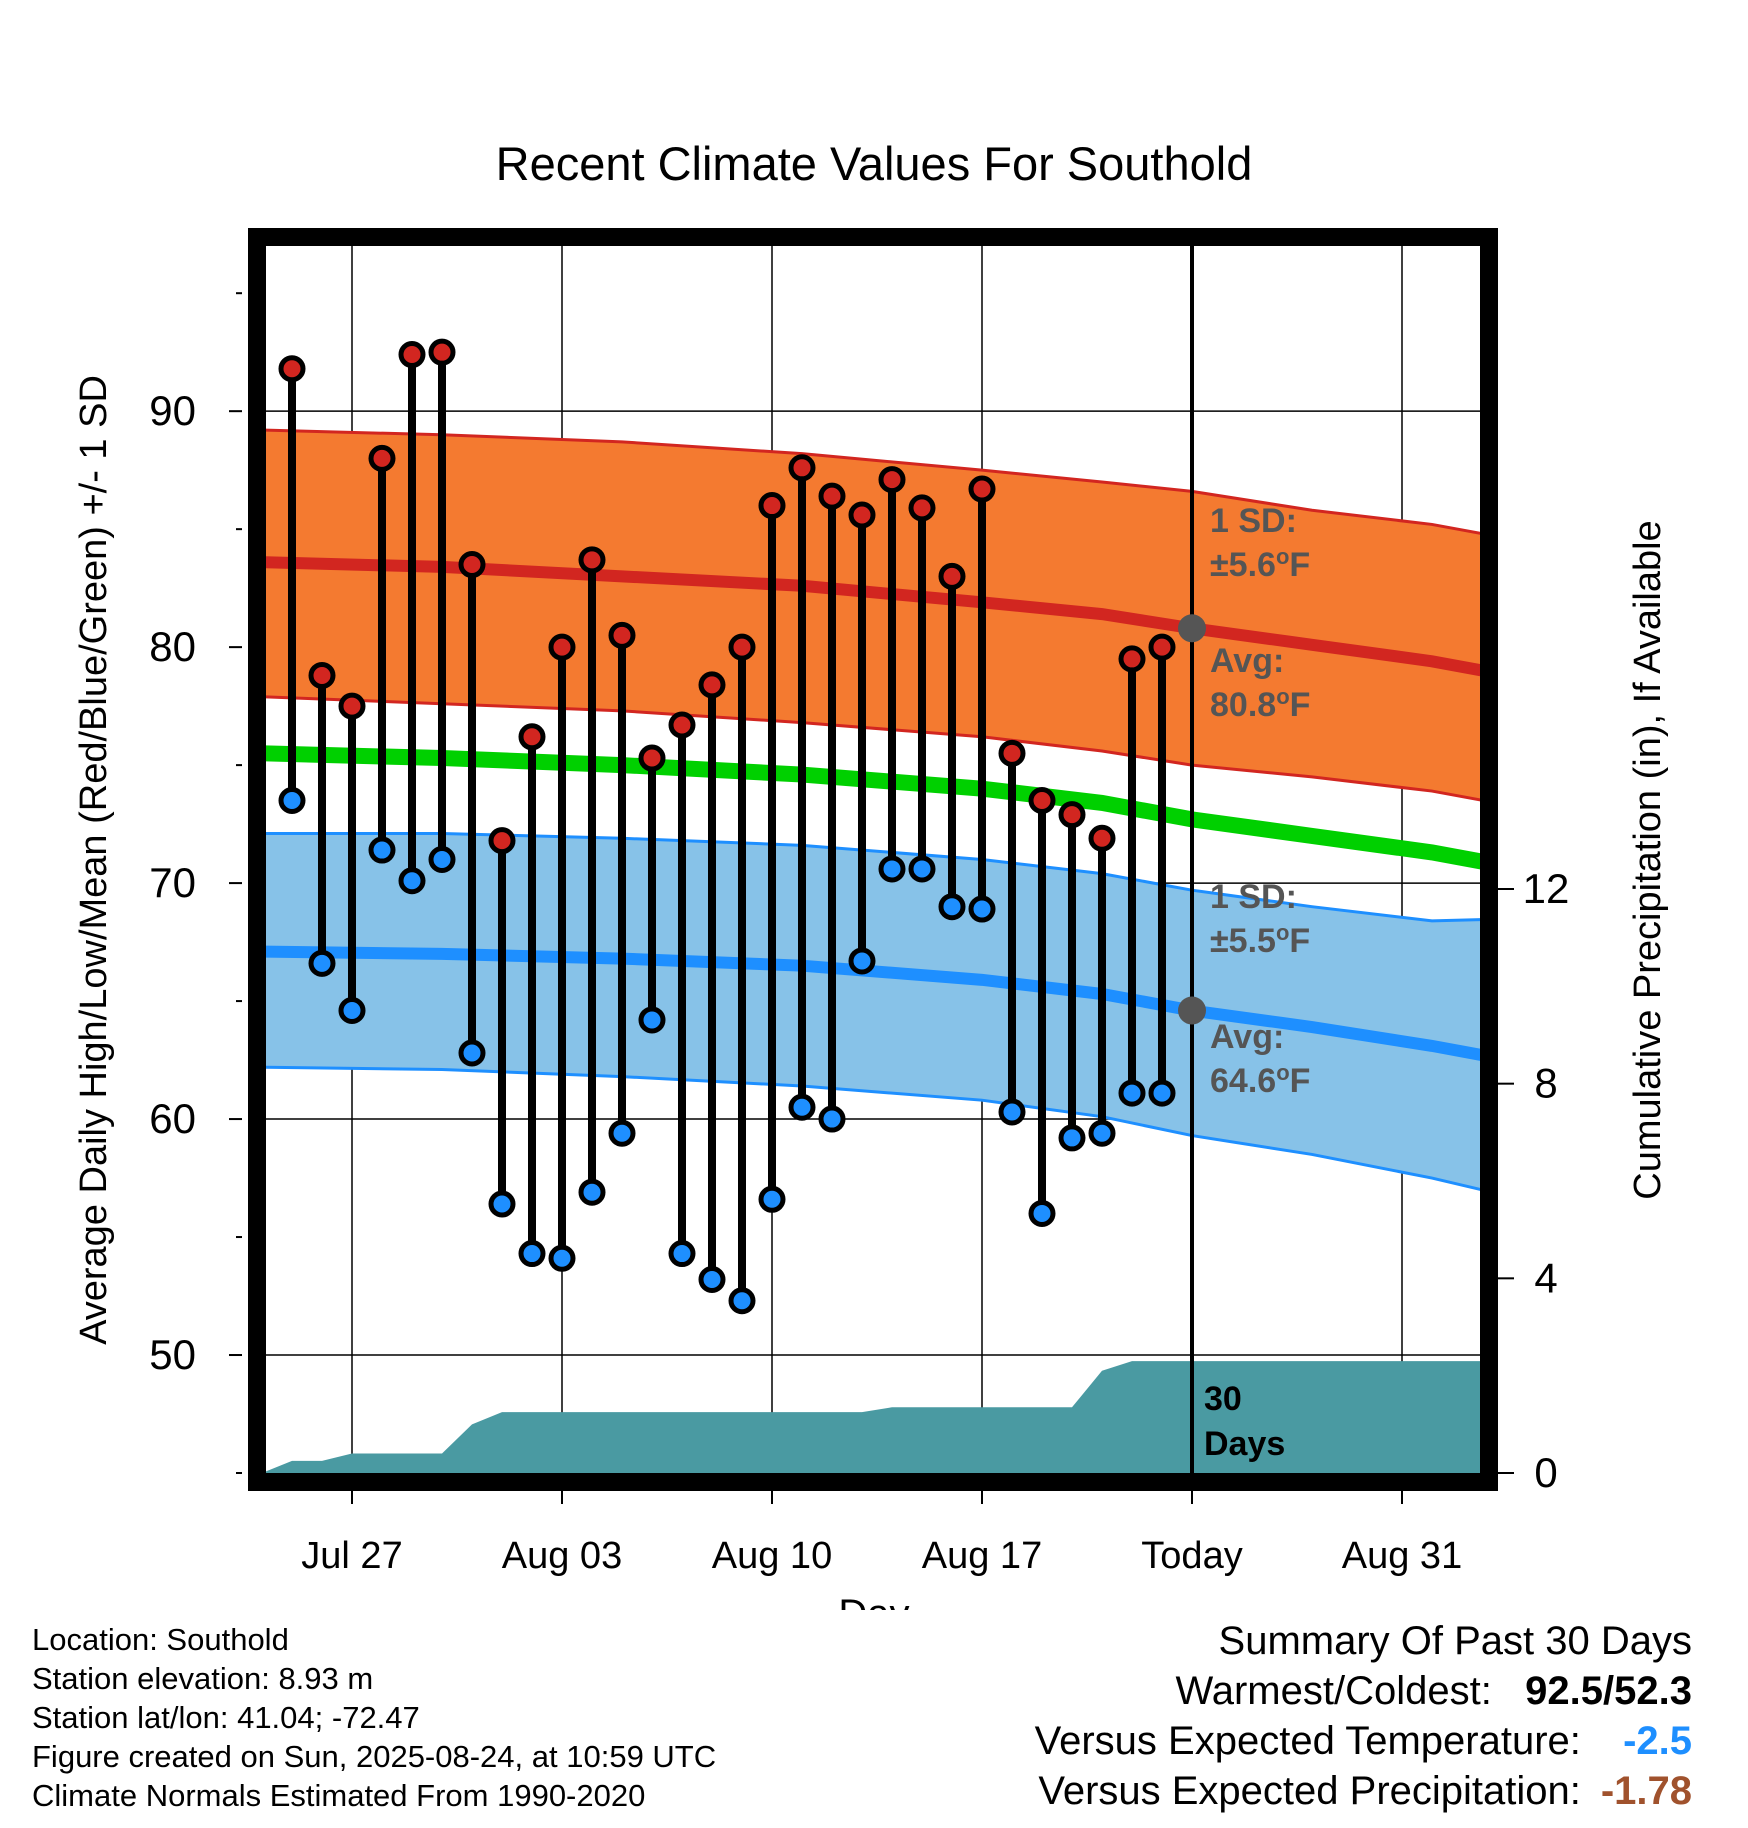 The width and height of the screenshot is (1748, 1828). What do you see at coordinates (1333, 1691) in the screenshot?
I see `warmest-label: Warmest/Coldest:` at bounding box center [1333, 1691].